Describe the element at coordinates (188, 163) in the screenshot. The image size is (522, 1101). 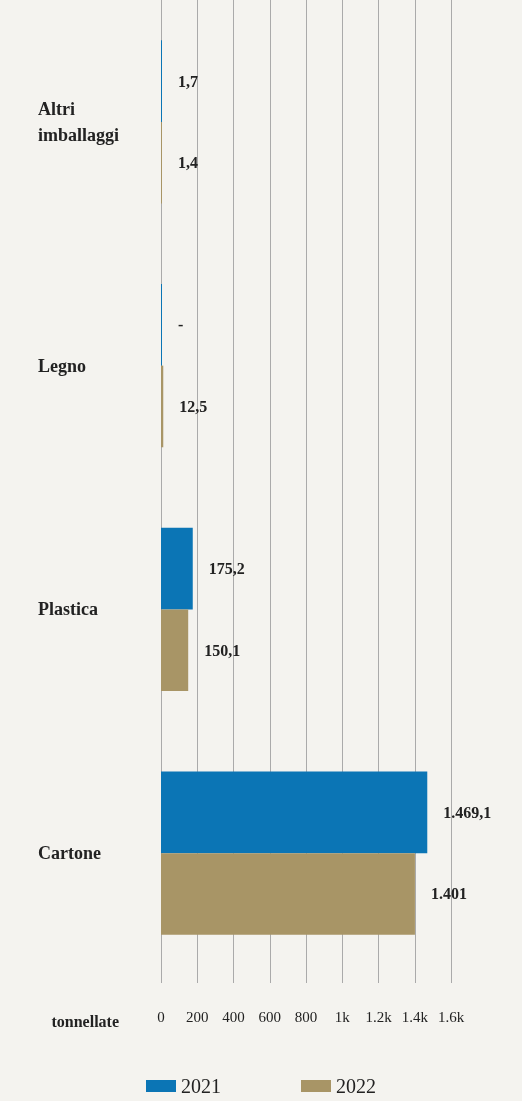
I see `data-label: 1,4` at that location.